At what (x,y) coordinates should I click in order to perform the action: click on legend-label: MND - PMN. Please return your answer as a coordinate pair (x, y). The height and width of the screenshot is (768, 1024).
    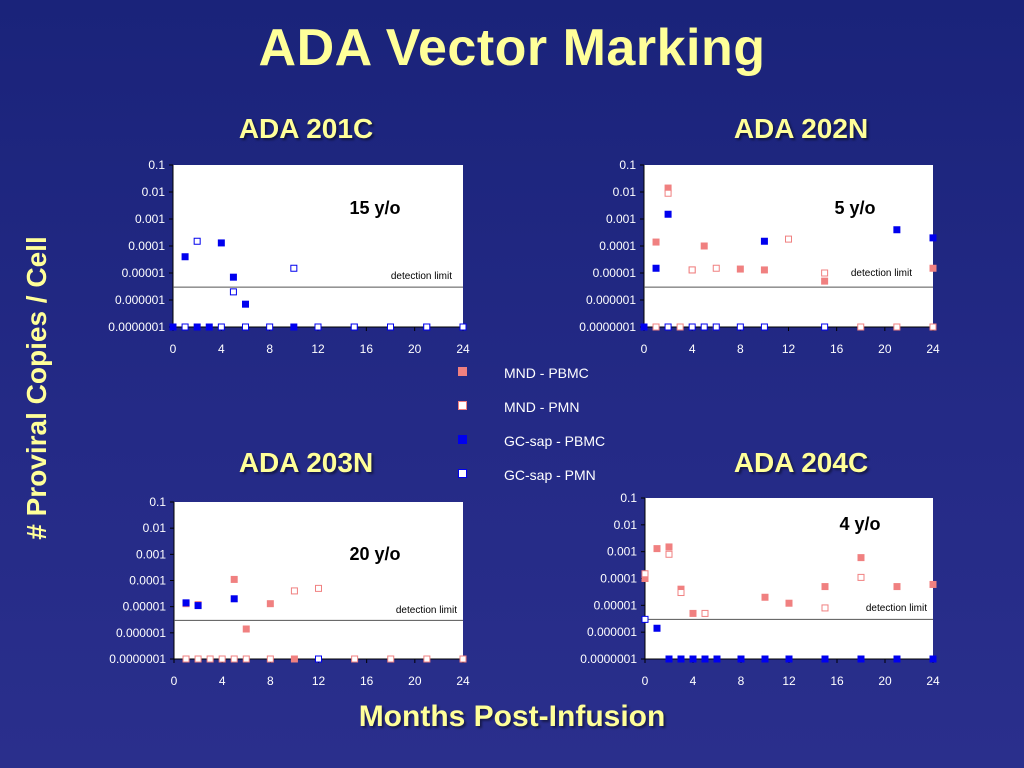
    Looking at the image, I should click on (542, 407).